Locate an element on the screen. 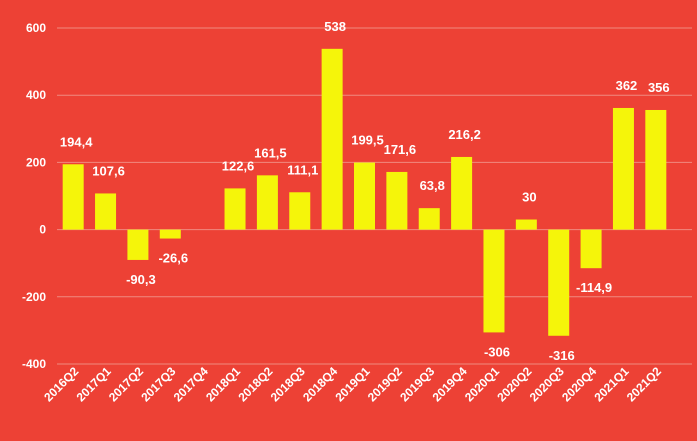 This screenshot has height=441, width=697. category-label-2019Q2: 2019Q2 is located at coordinates (385, 384).